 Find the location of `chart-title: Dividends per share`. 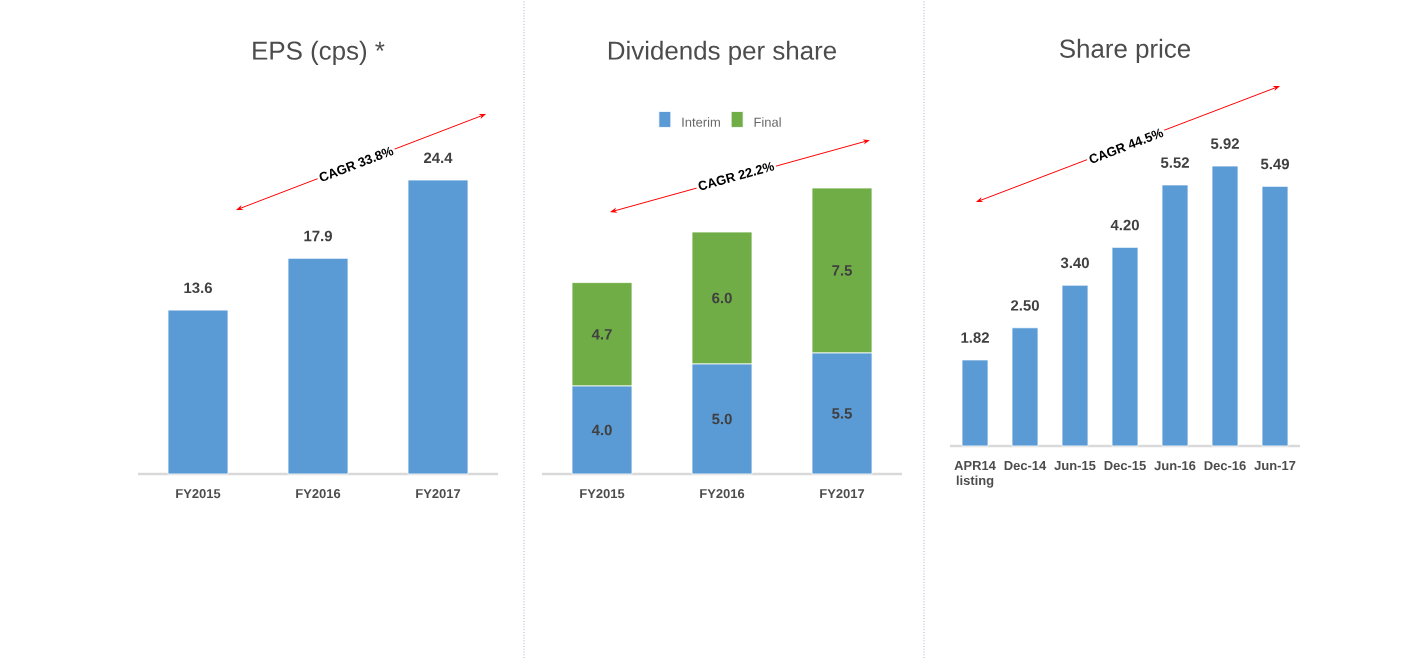

chart-title: Dividends per share is located at coordinates (722, 52).